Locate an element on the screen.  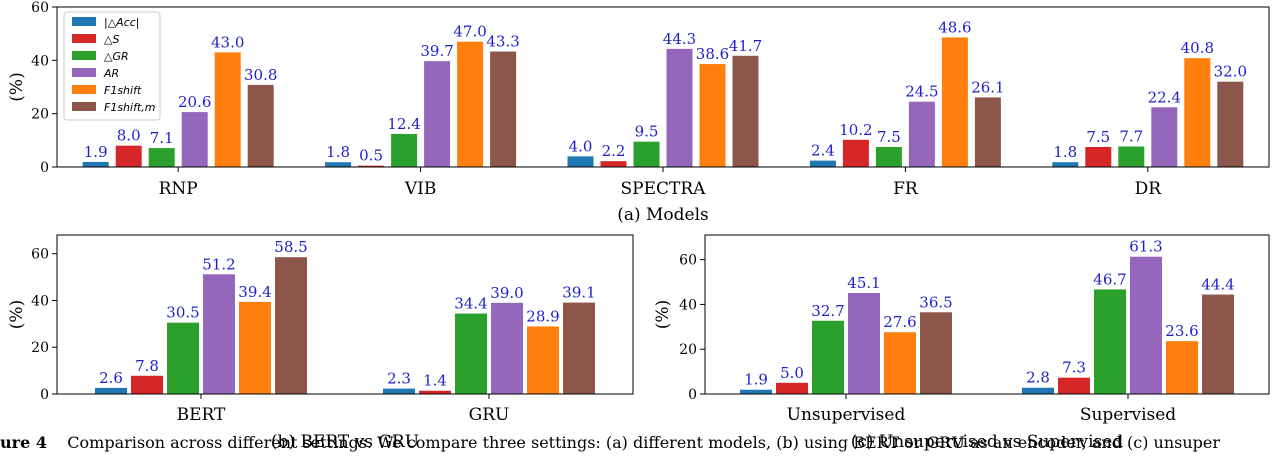
data-label: 20.6 is located at coordinates (194, 102).